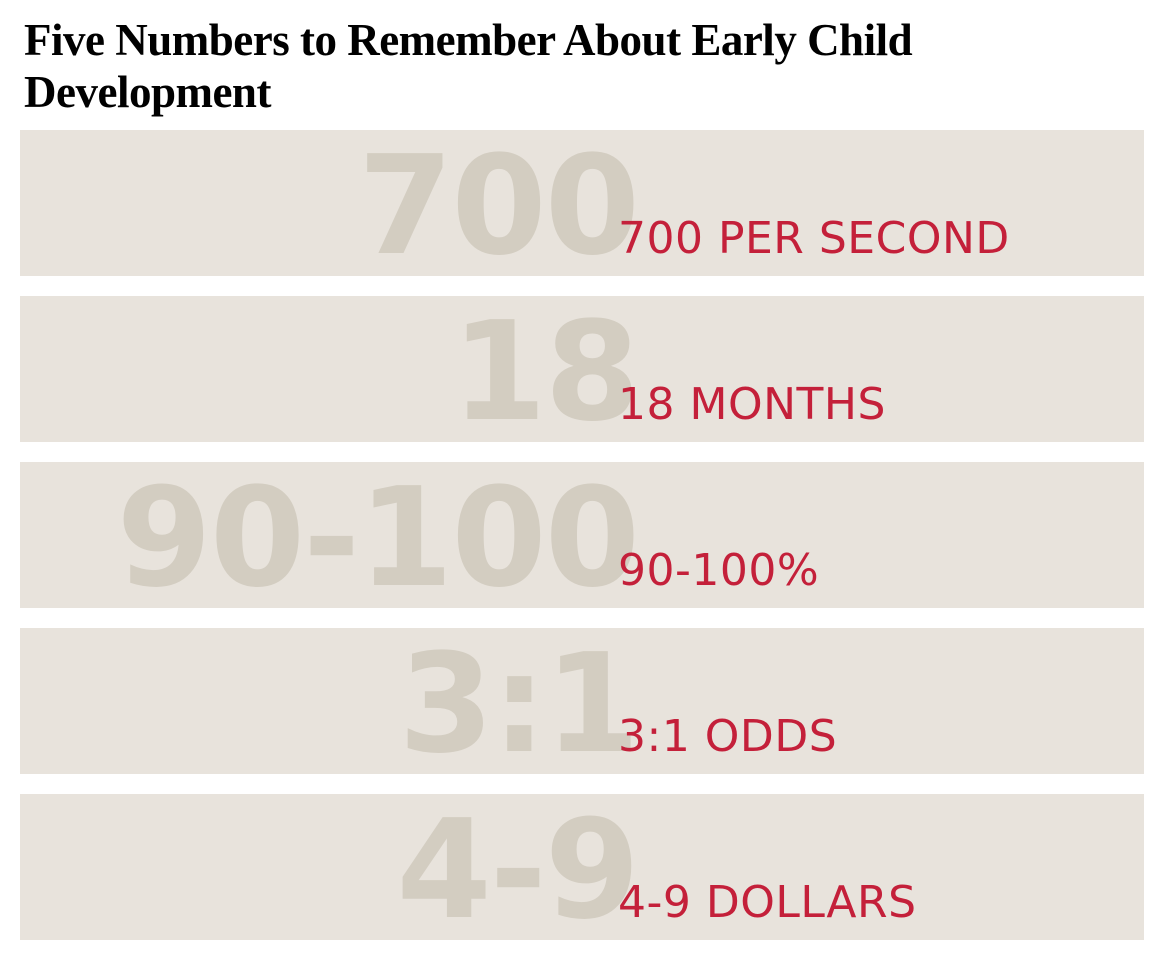 This screenshot has width=1166, height=958. What do you see at coordinates (518, 870) in the screenshot?
I see `big-number-4-9: 4-9` at bounding box center [518, 870].